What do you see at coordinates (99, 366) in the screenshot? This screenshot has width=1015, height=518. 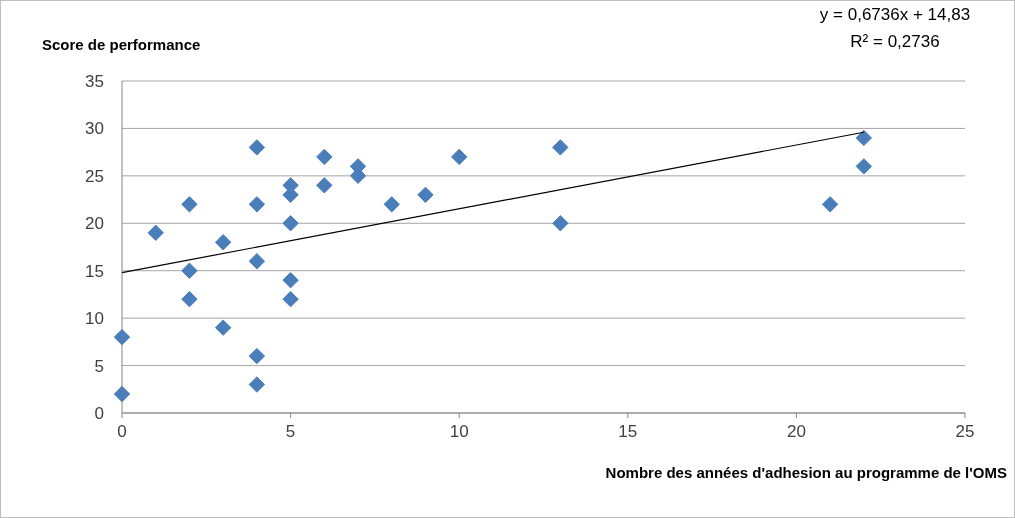 I see `y-tick-label: 5` at bounding box center [99, 366].